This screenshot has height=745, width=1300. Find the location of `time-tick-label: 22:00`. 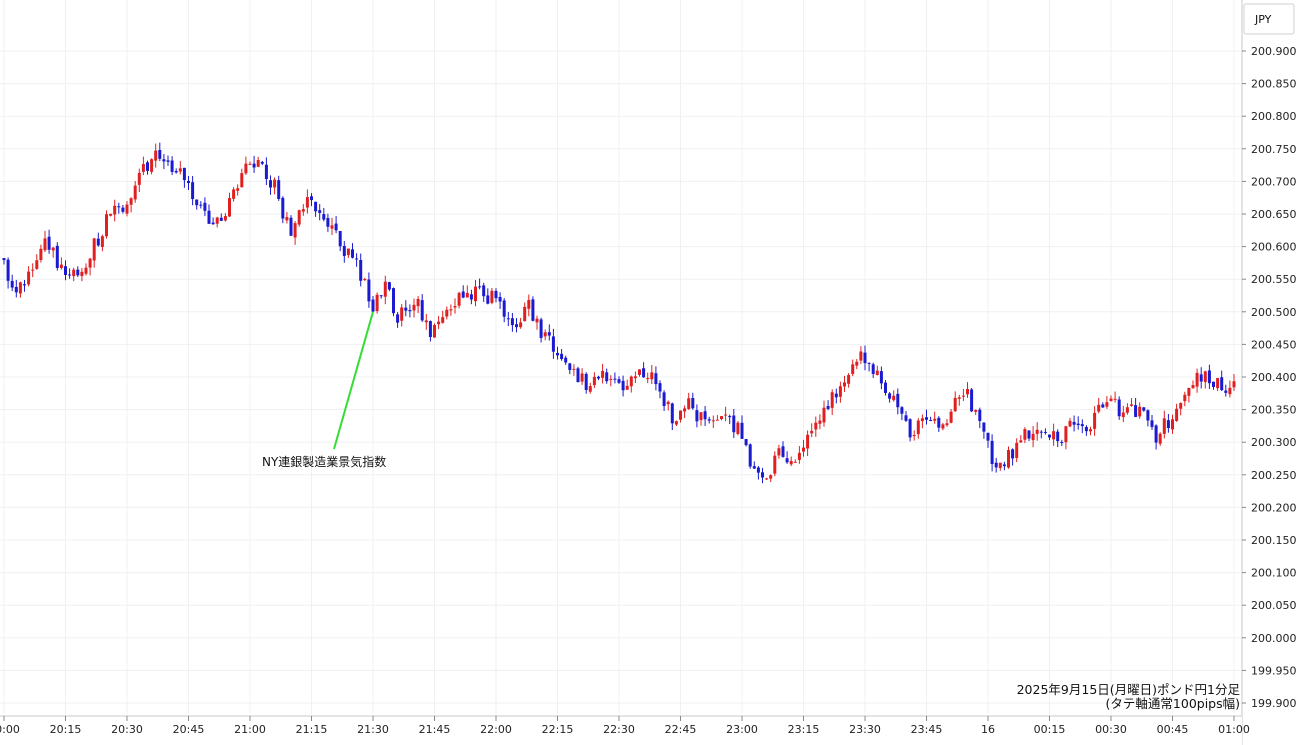

time-tick-label: 22:00 is located at coordinates (496, 729).